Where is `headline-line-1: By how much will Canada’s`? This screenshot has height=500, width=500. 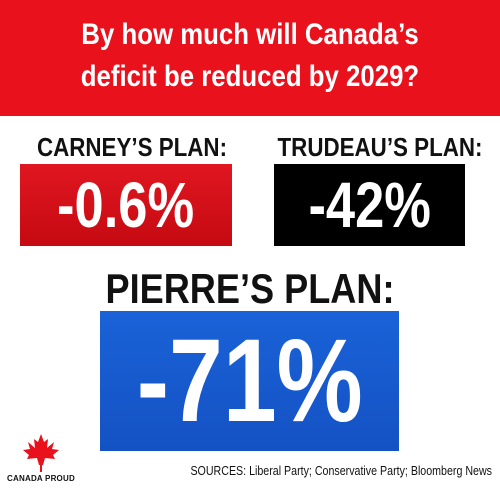 headline-line-1: By how much will Canada’s is located at coordinates (250, 34).